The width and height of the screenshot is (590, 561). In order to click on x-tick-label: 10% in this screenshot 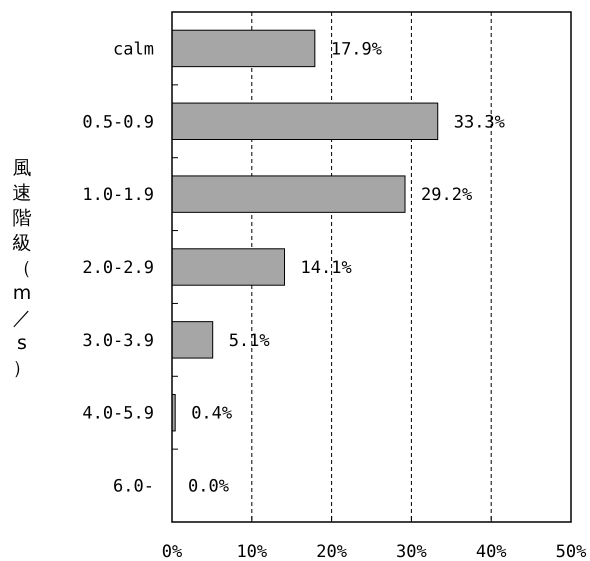, I will do `click(252, 551)`.